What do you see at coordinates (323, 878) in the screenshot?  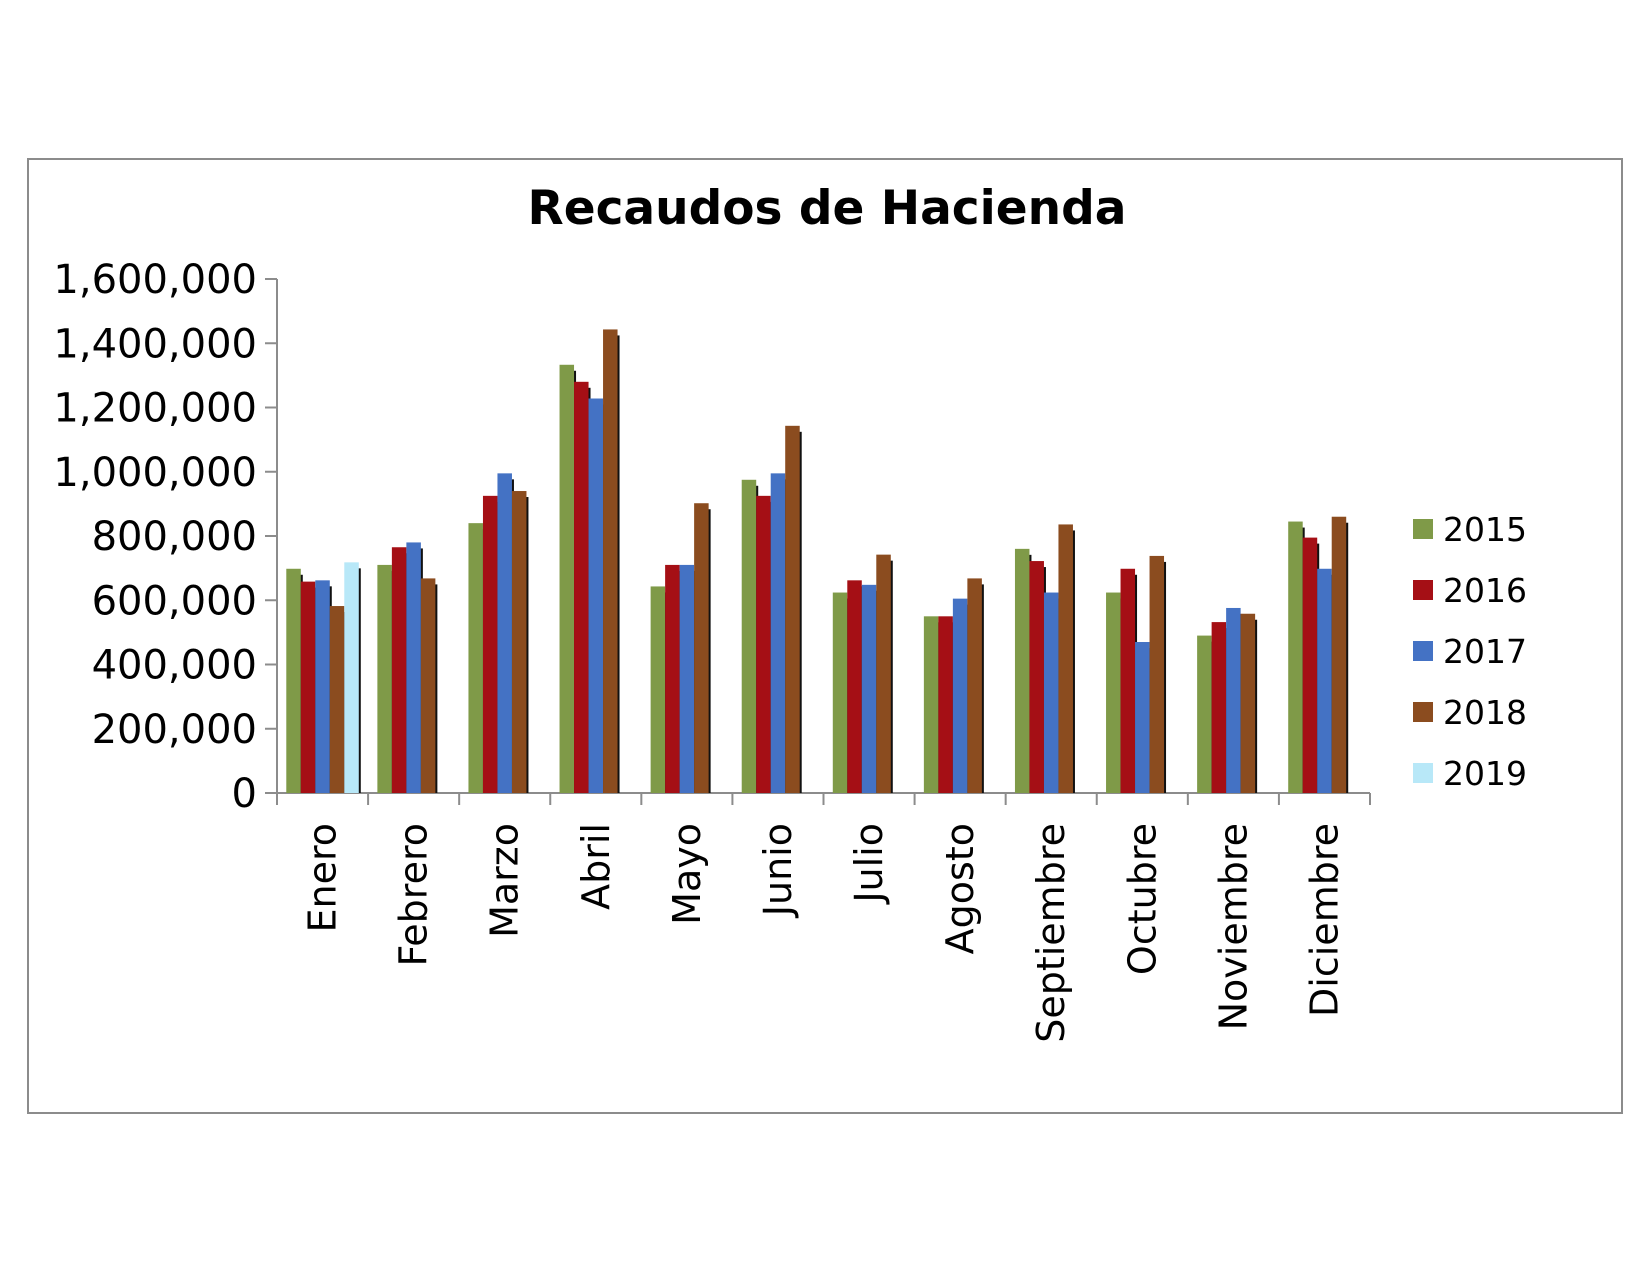 I see `x-tick-label: Enero` at bounding box center [323, 878].